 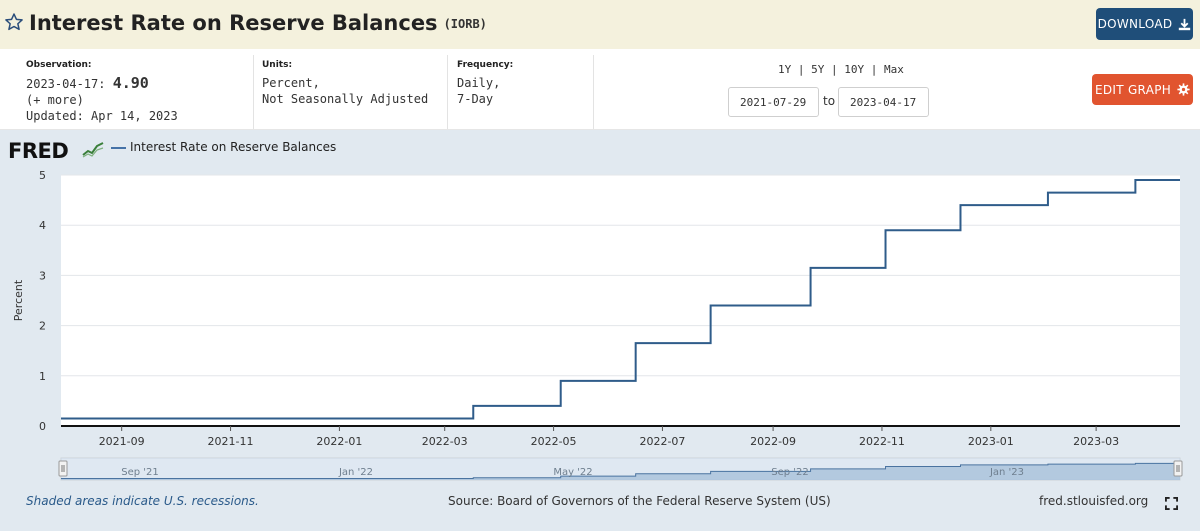 What do you see at coordinates (1178, 468) in the screenshot?
I see `navigator-right-handle` at bounding box center [1178, 468].